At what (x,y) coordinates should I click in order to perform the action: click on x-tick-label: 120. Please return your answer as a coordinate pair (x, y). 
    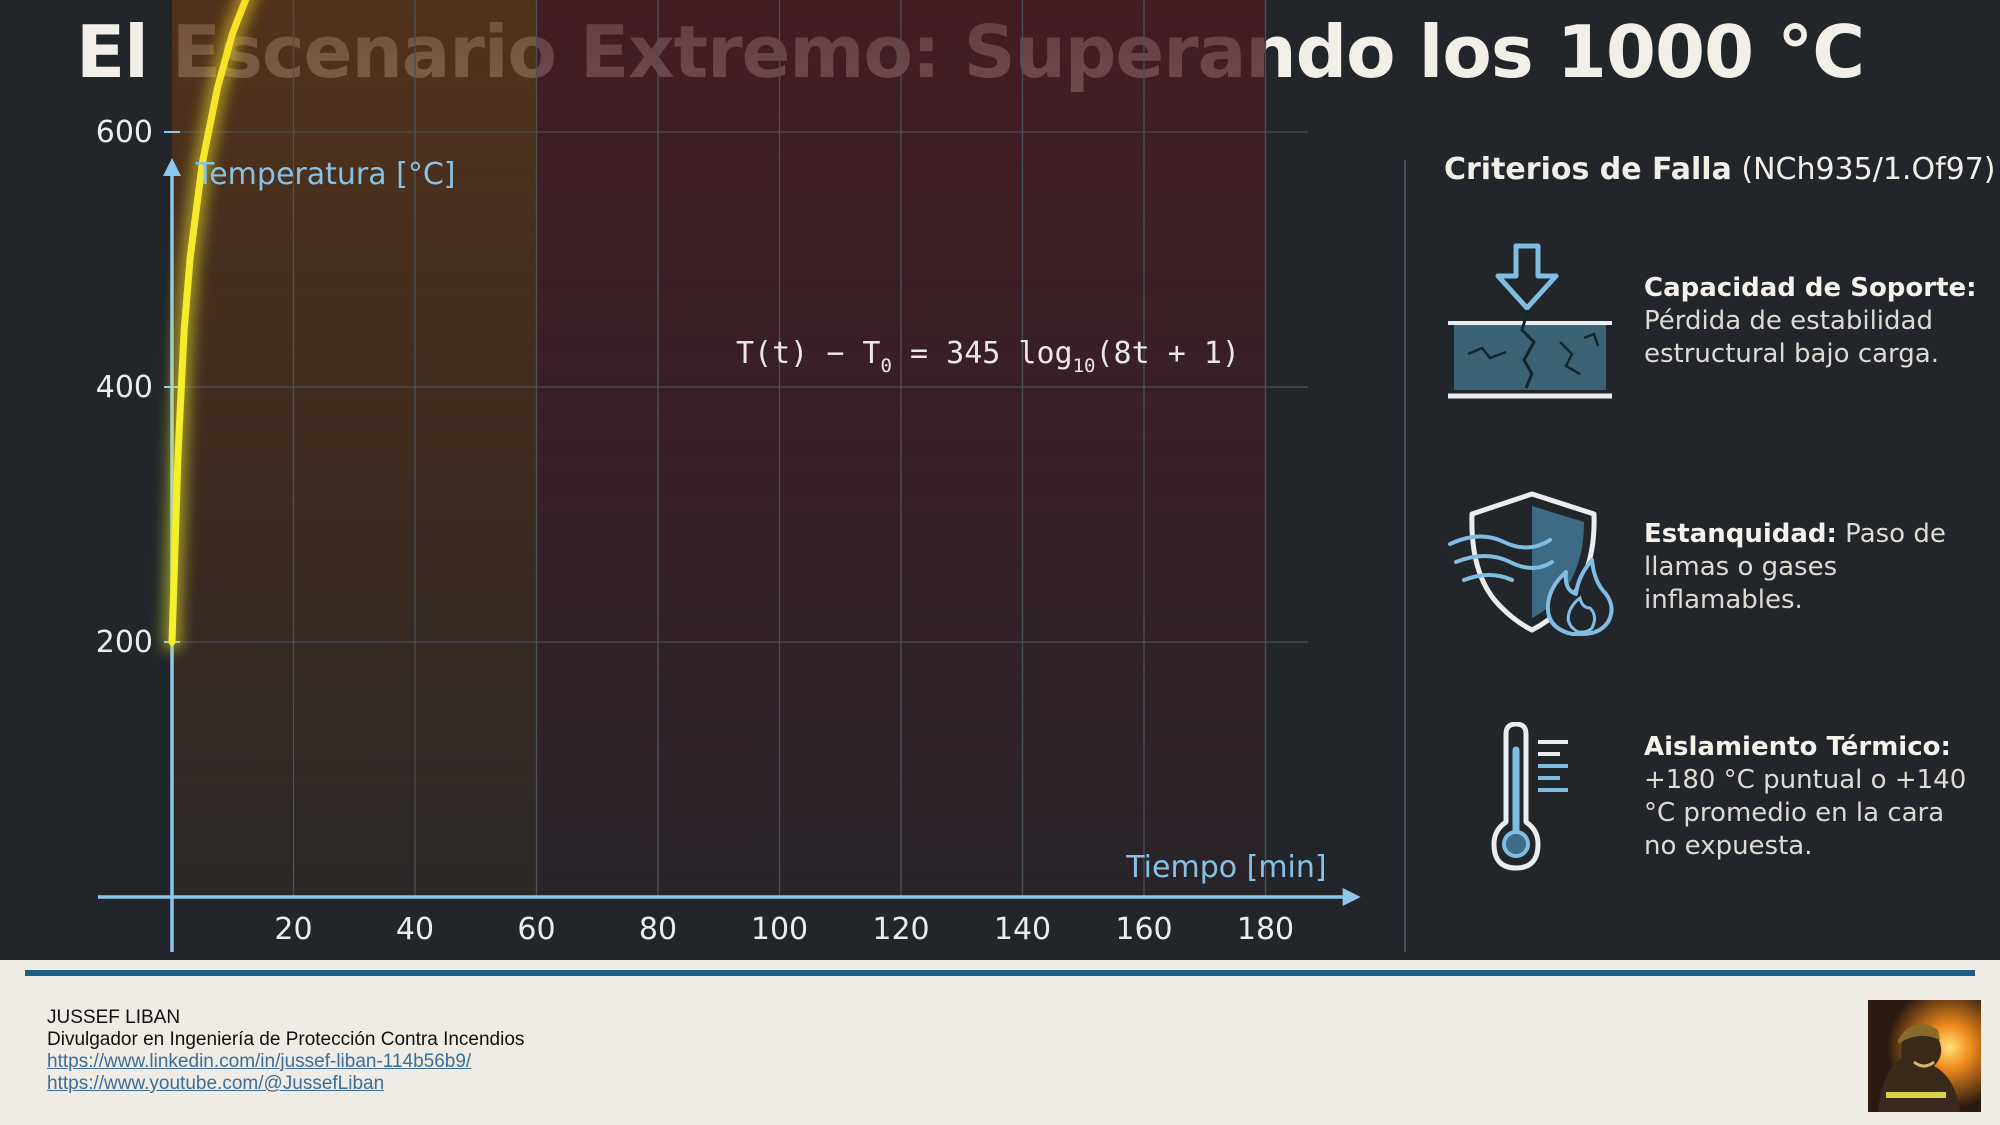
    Looking at the image, I should click on (900, 929).